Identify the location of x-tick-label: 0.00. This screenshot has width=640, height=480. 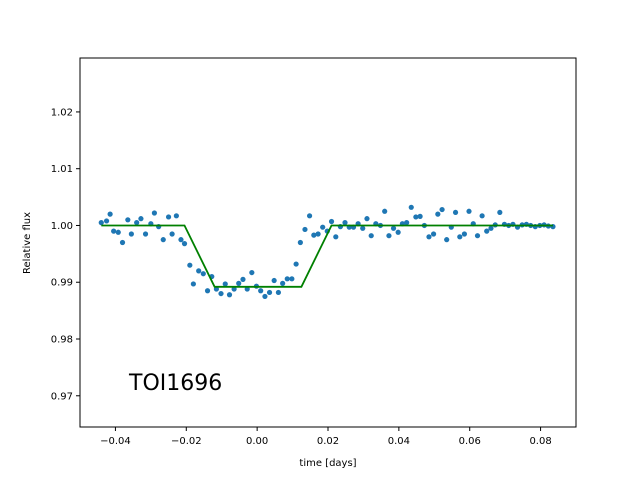
(257, 441).